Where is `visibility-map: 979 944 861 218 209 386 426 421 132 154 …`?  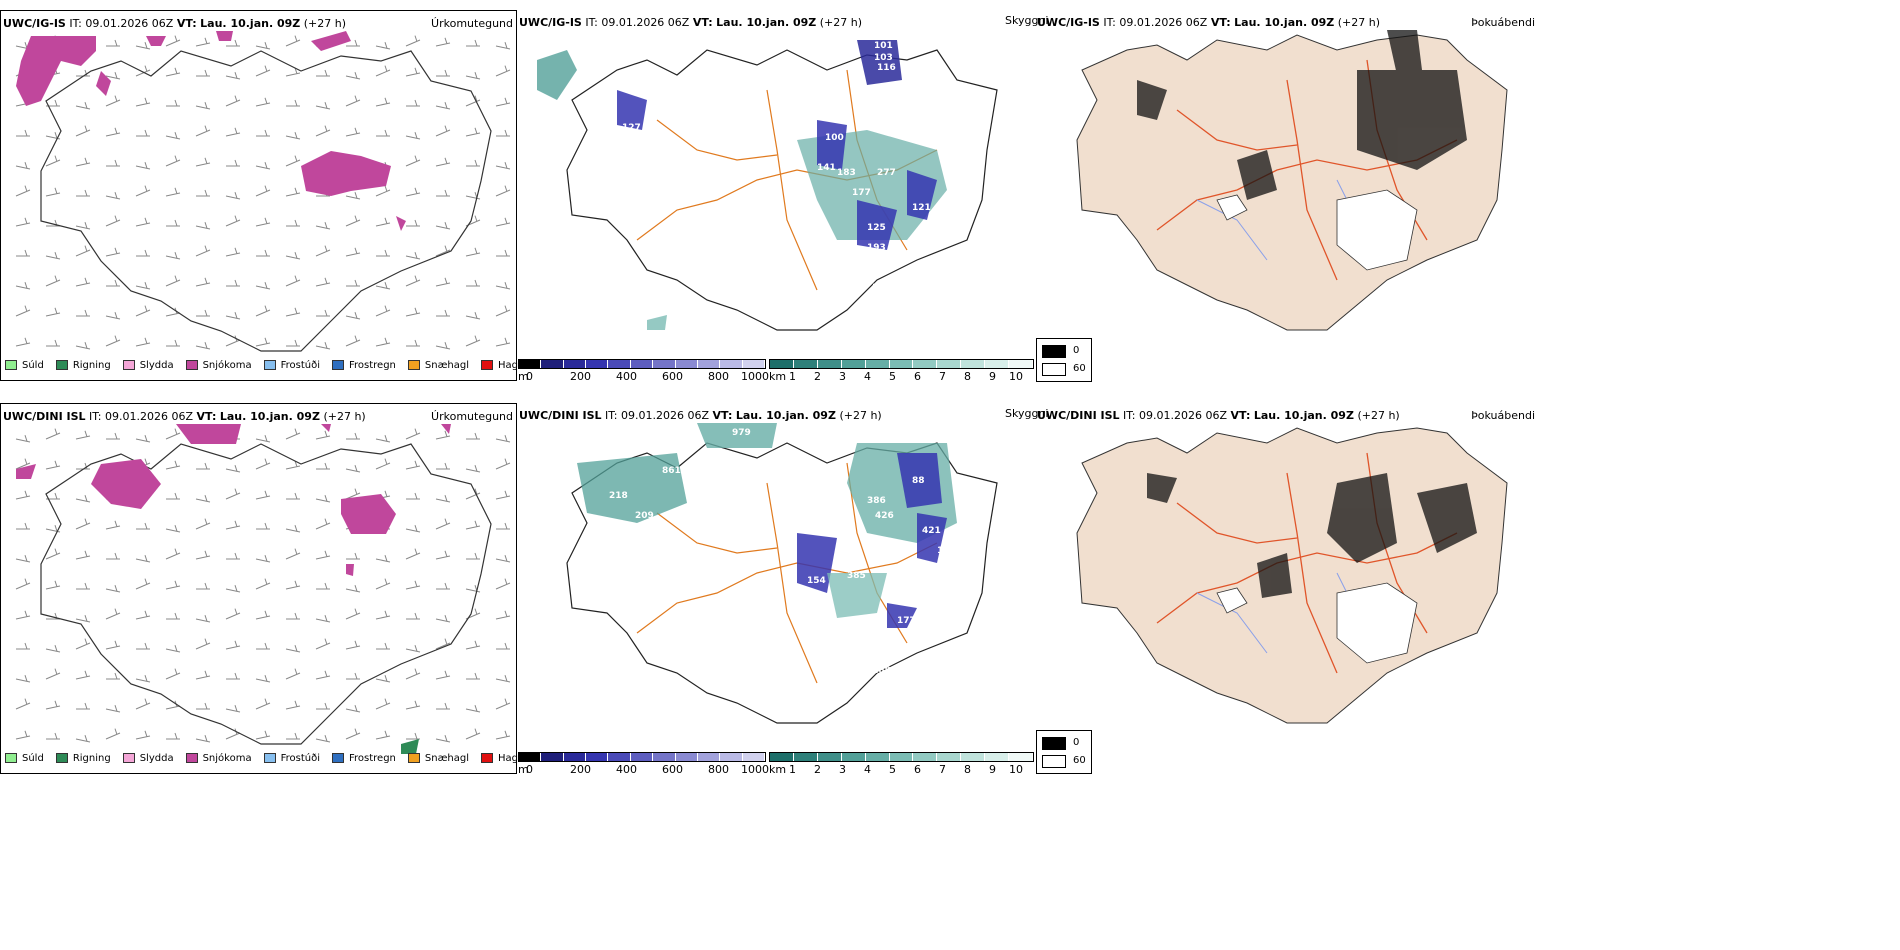
visibility-map: 979 944 861 218 209 386 426 421 132 154 … is located at coordinates (782, 573).